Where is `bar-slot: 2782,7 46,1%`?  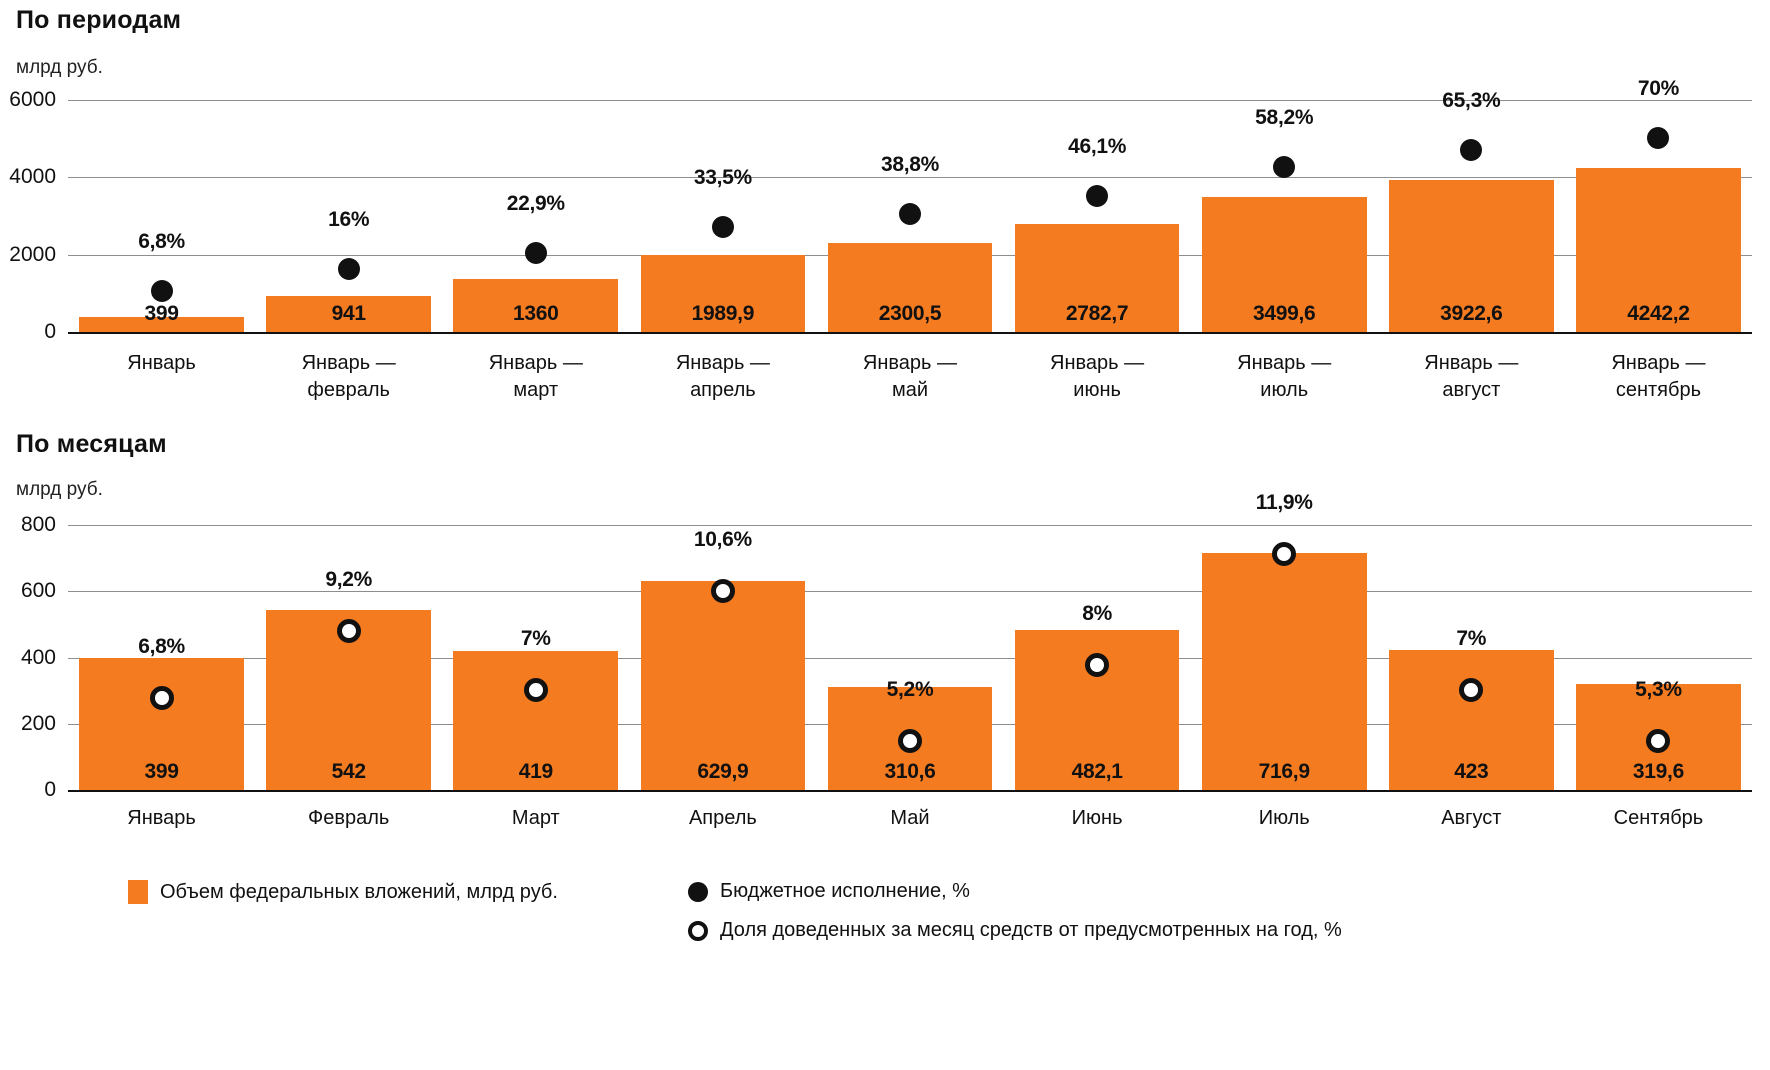 bar-slot: 2782,7 46,1% is located at coordinates (1097, 216).